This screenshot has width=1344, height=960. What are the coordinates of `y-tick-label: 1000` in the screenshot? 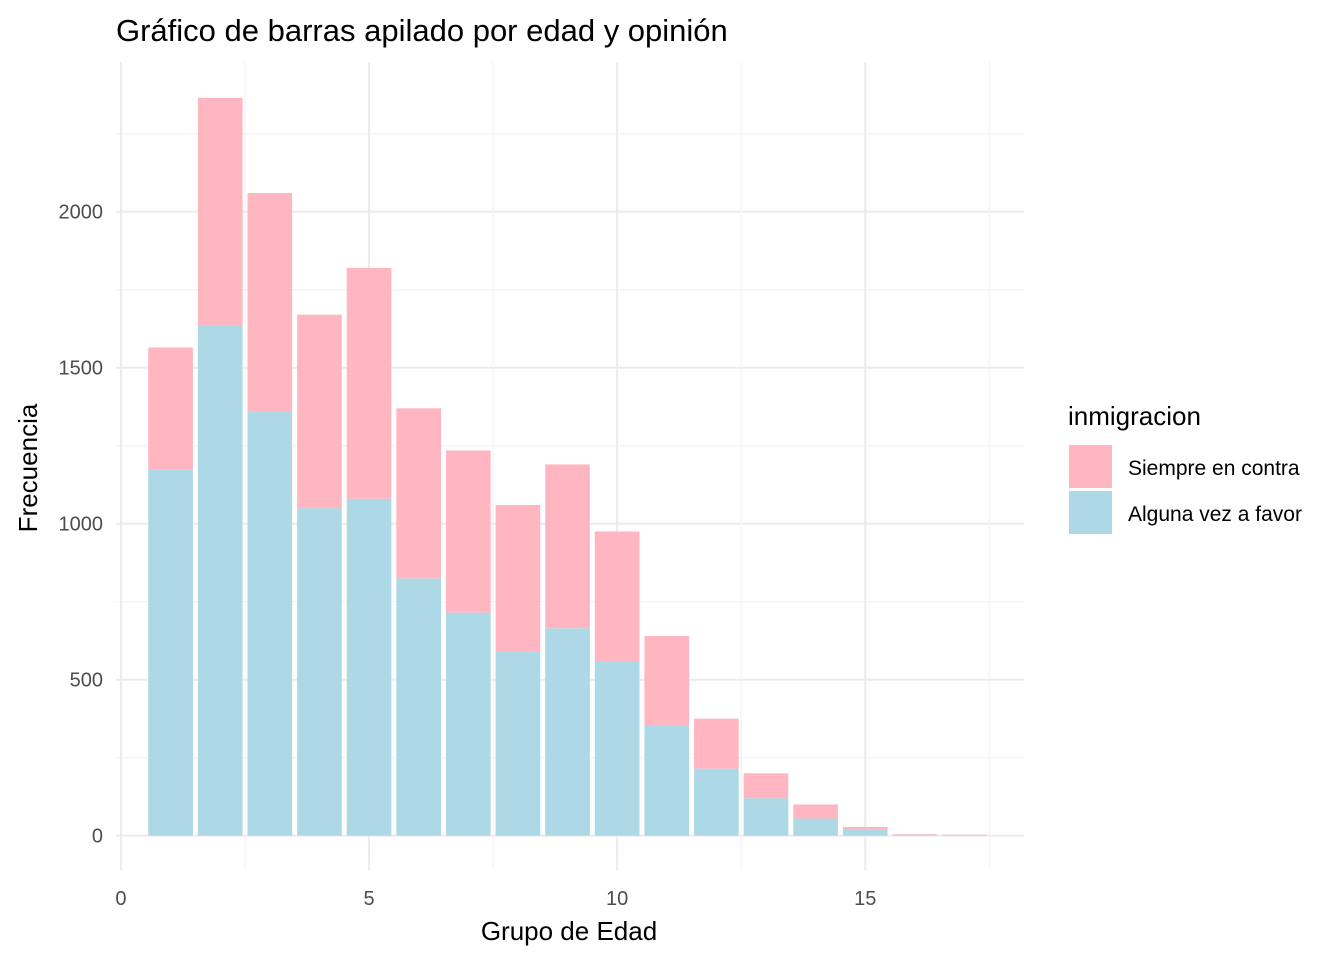 It's located at (81, 525).